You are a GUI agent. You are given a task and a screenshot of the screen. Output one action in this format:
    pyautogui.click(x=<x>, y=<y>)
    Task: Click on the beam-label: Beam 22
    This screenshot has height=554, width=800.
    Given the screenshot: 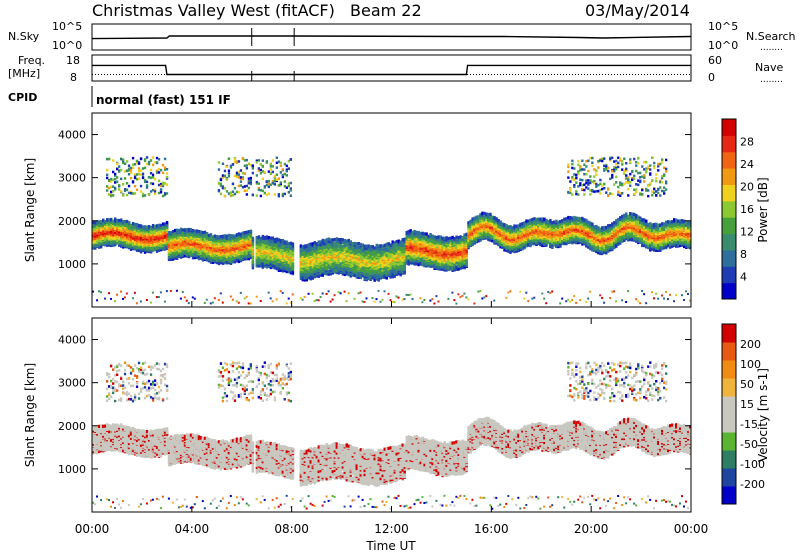 What is the action you would take?
    pyautogui.click(x=386, y=10)
    